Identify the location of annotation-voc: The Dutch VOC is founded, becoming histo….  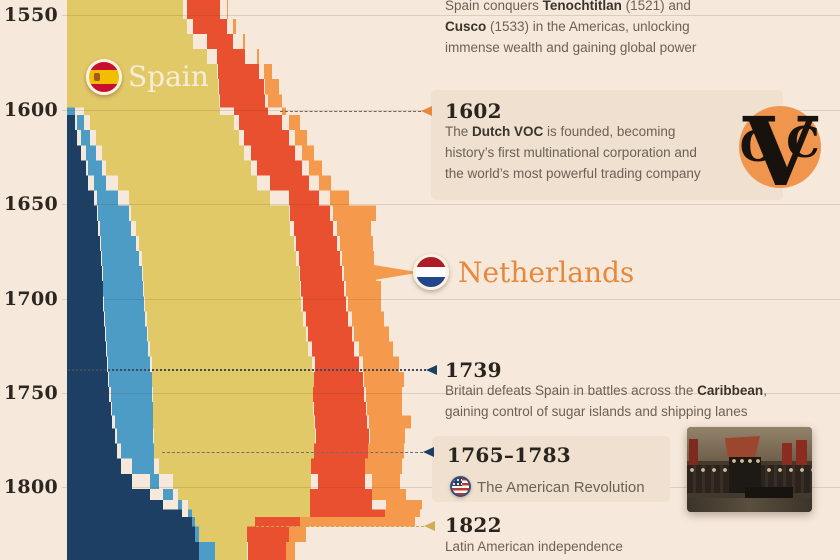
(573, 152).